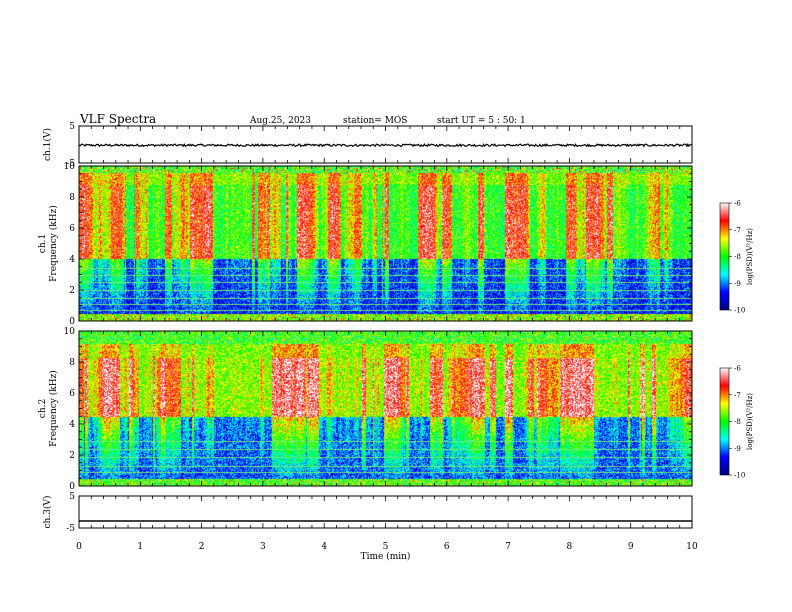 The width and height of the screenshot is (792, 612). Describe the element at coordinates (118, 119) in the screenshot. I see `chart-title: VLF Spectra` at that location.